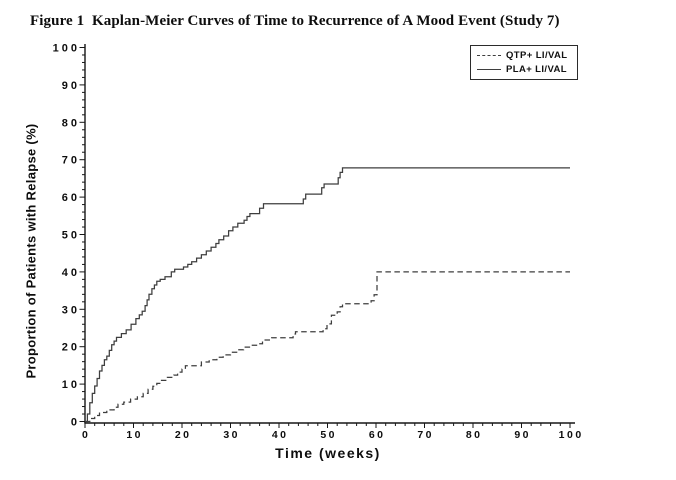 The height and width of the screenshot is (480, 676). I want to click on x-tick-label: 10, so click(134, 435).